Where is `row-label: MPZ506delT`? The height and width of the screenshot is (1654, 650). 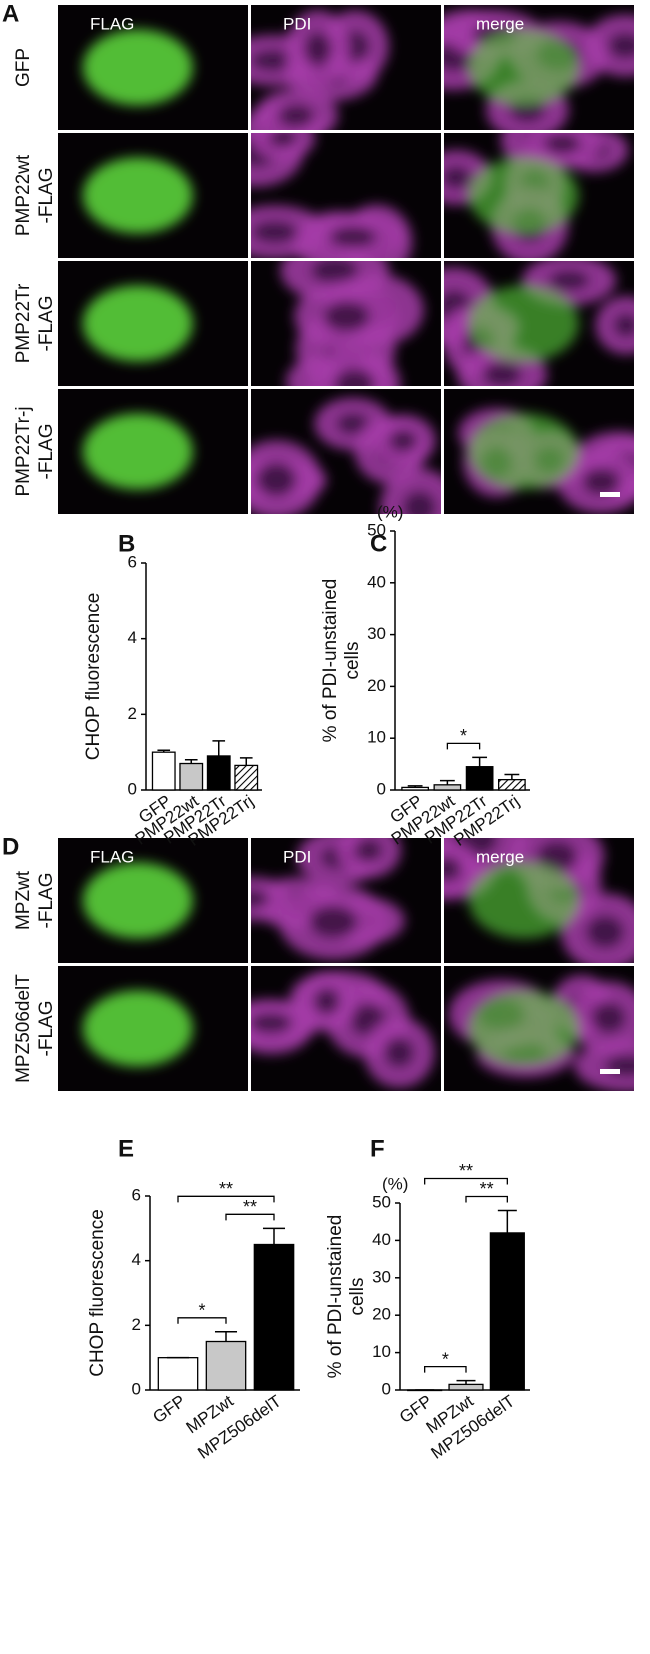 row-label: MPZ506delT is located at coordinates (23, 1028).